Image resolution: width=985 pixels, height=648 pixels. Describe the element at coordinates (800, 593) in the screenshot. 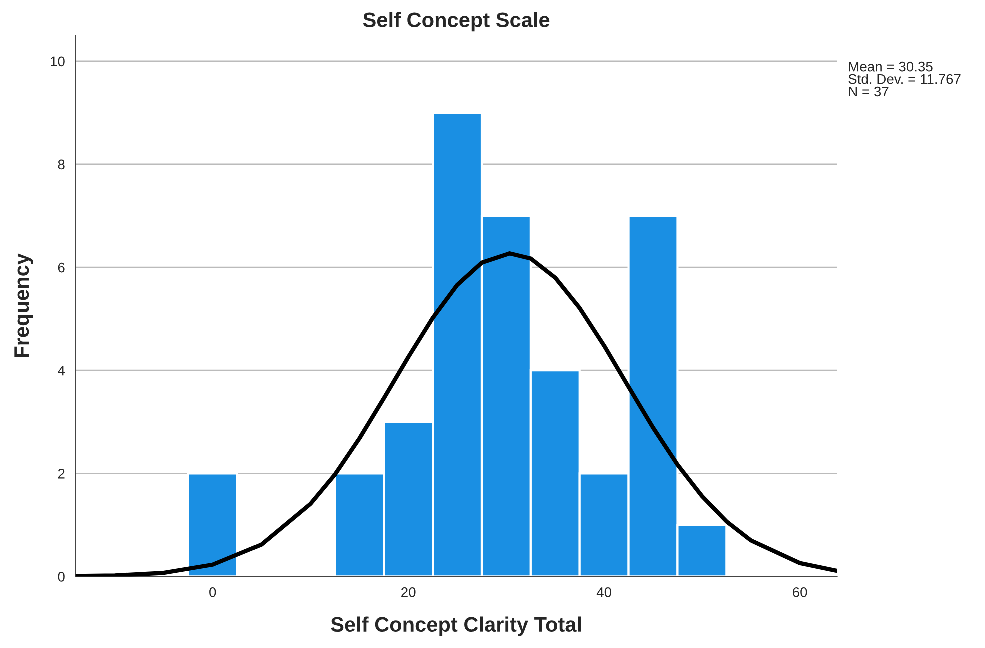

I see `x-tick-label: 60` at that location.